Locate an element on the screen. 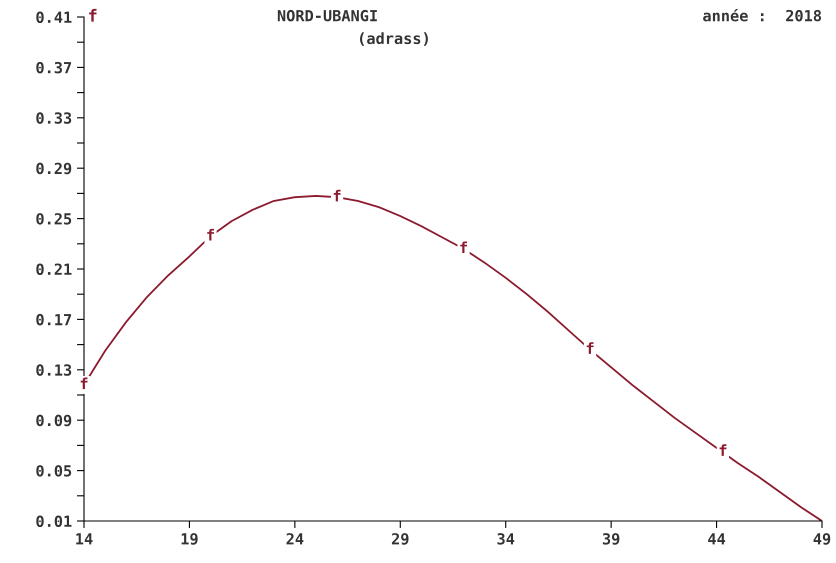 This screenshot has height=563, width=836. y-tick-label: 0.33 is located at coordinates (54, 118).